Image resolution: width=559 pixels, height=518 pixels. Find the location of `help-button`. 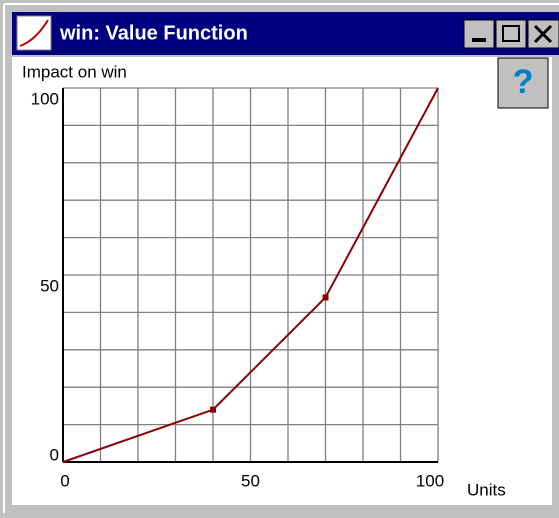

help-button is located at coordinates (523, 83).